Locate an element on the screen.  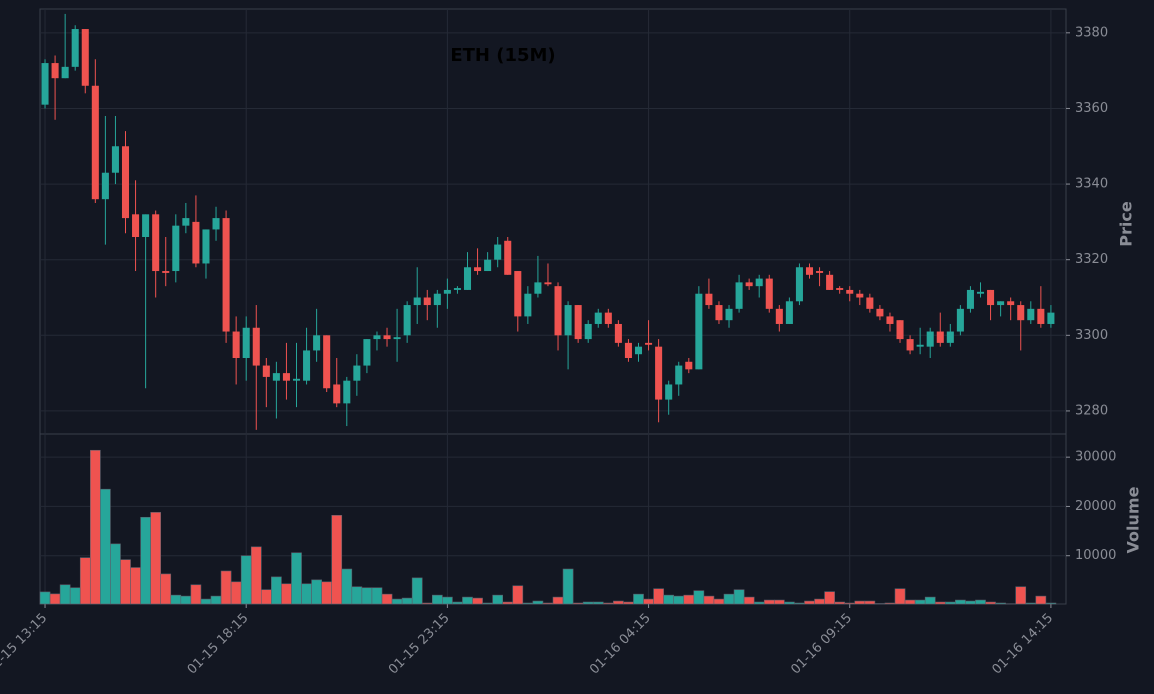
x-tick-label: 01-15 23:15 is located at coordinates (419, 644).